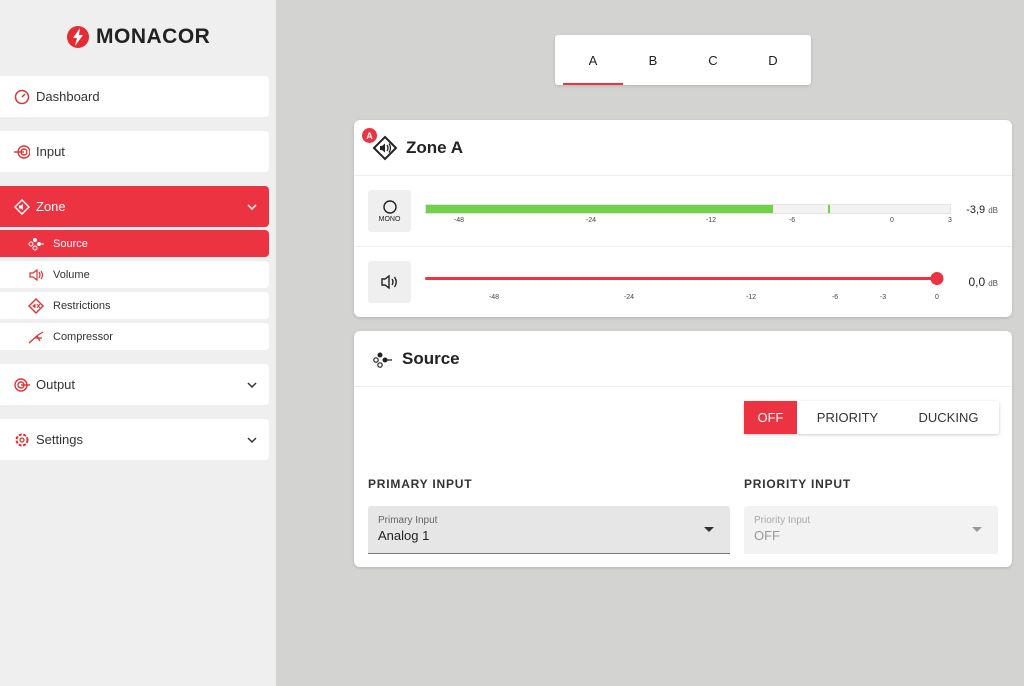 Image resolution: width=1024 pixels, height=686 pixels. Describe the element at coordinates (937, 278) in the screenshot. I see `volume-slider-handle` at that location.